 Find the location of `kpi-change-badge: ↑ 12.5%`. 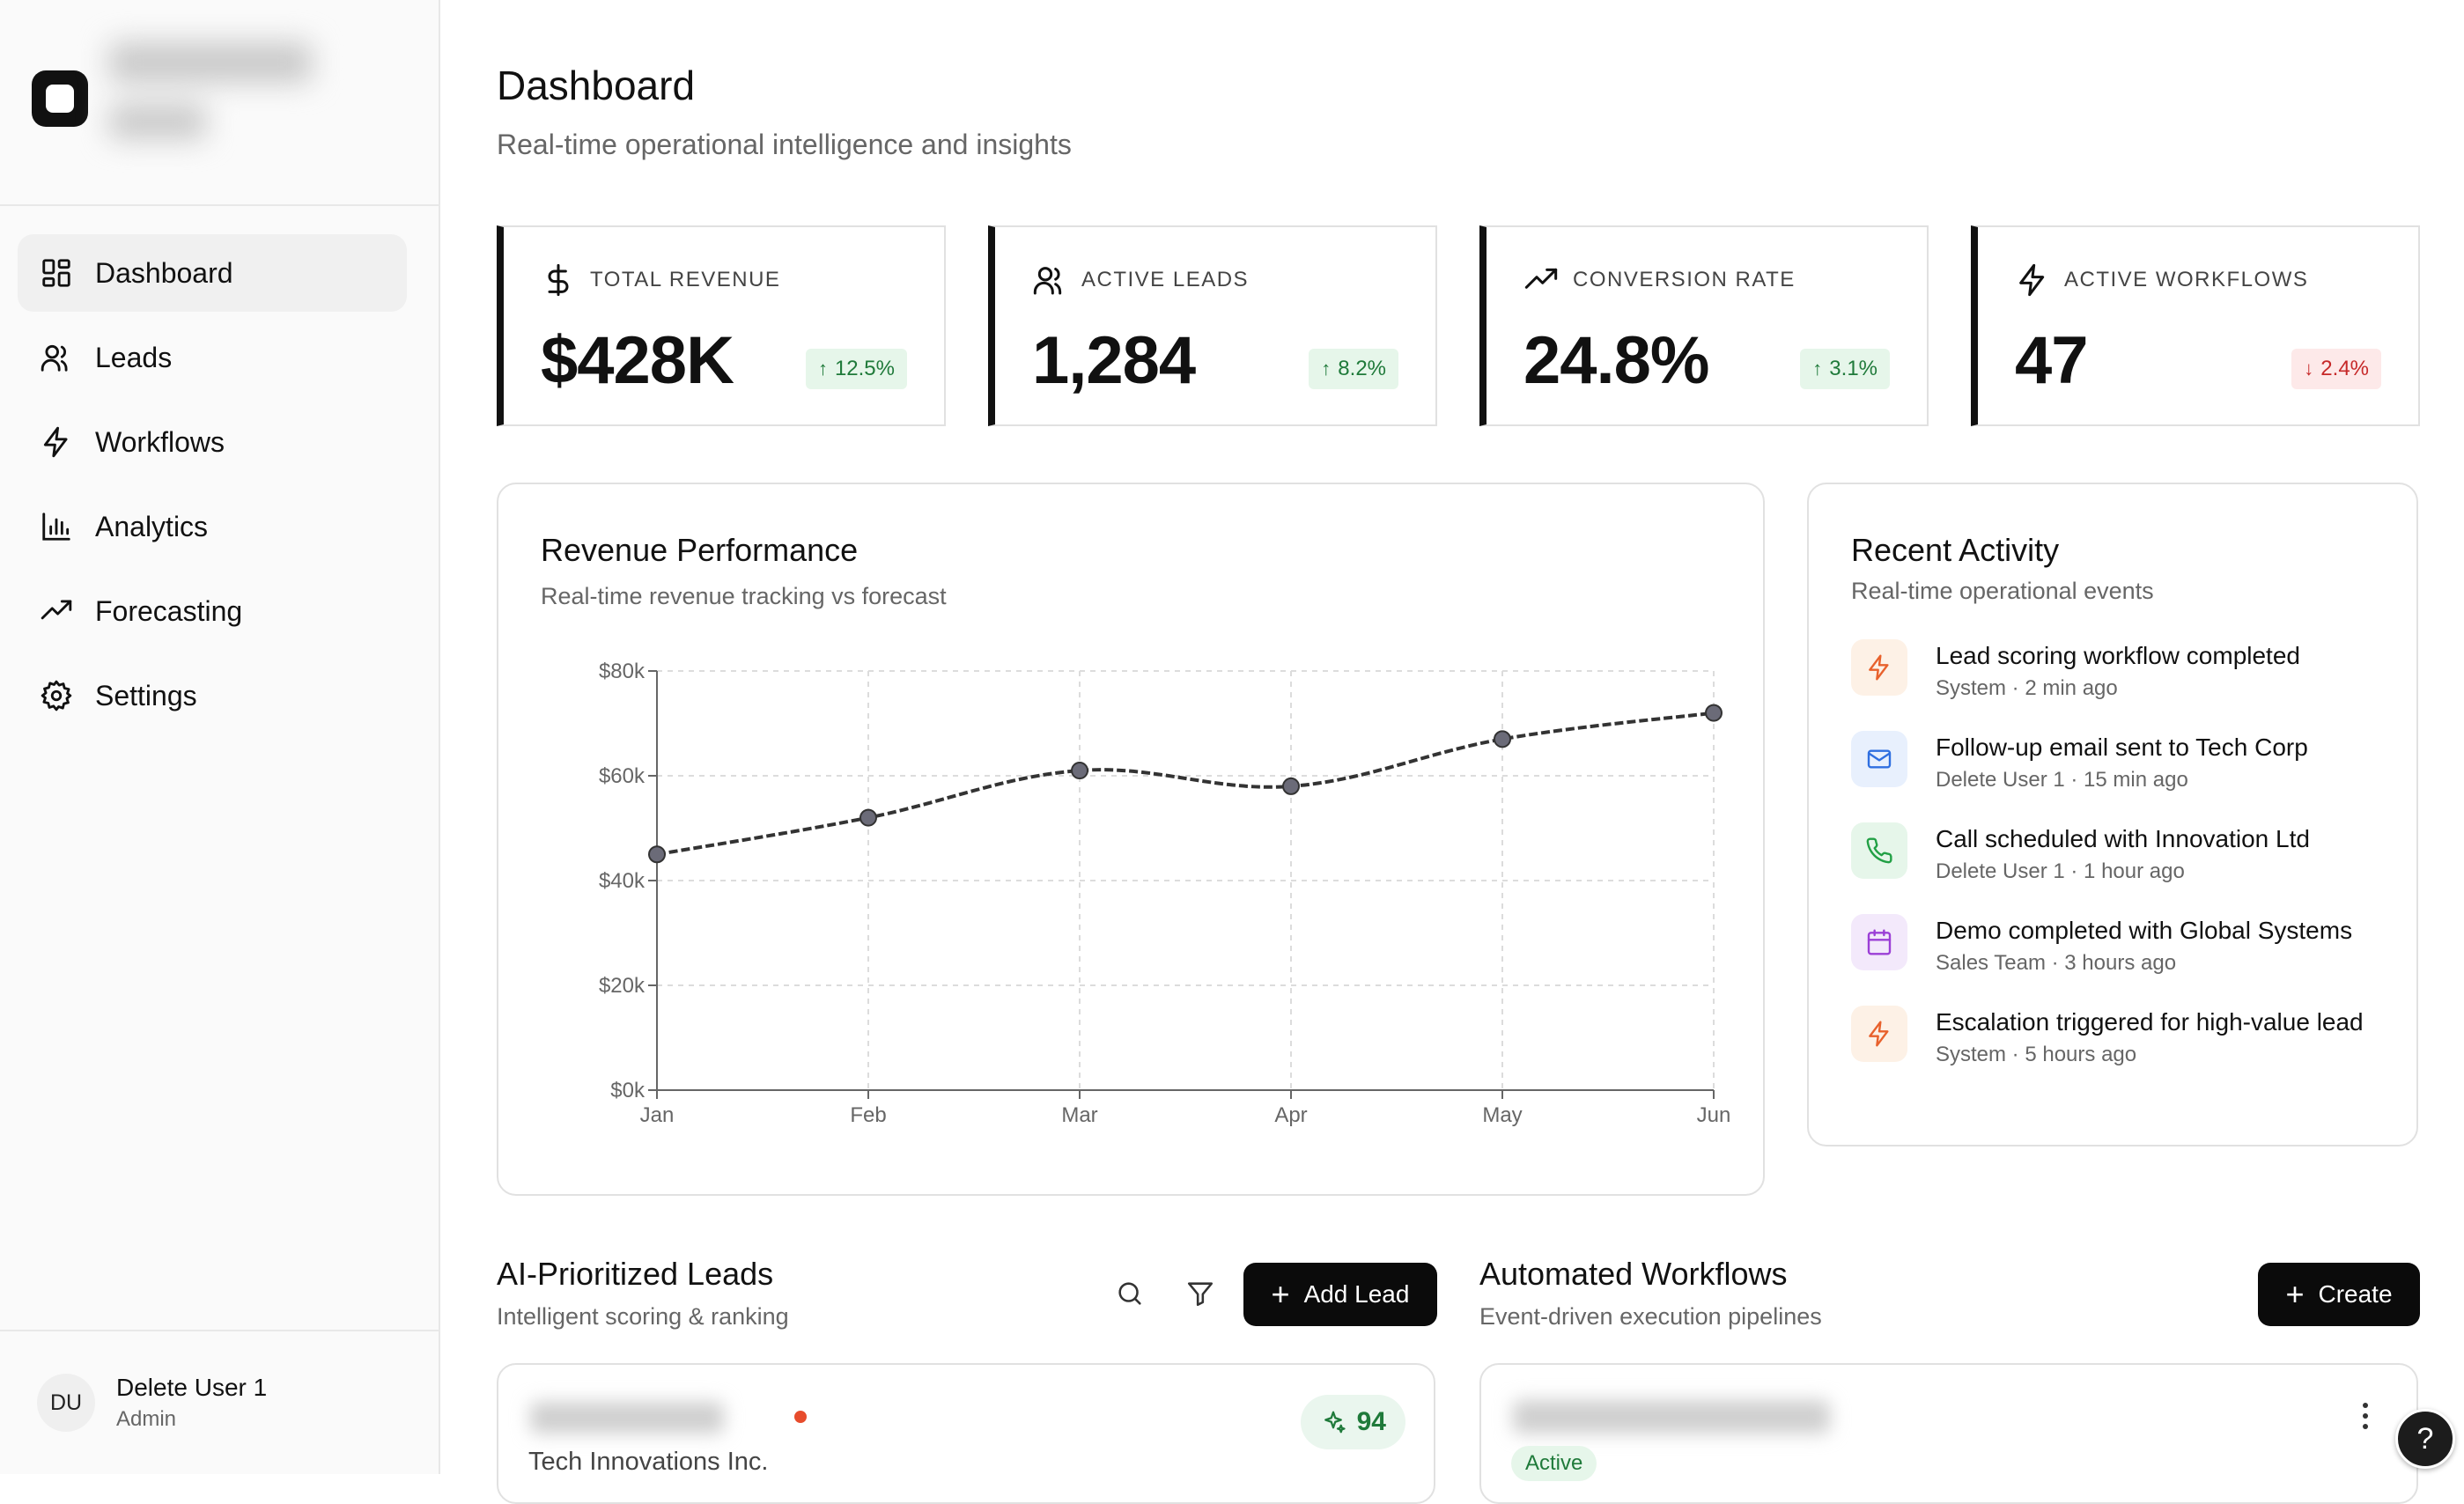

kpi-change-badge: ↑ 12.5% is located at coordinates (856, 369).